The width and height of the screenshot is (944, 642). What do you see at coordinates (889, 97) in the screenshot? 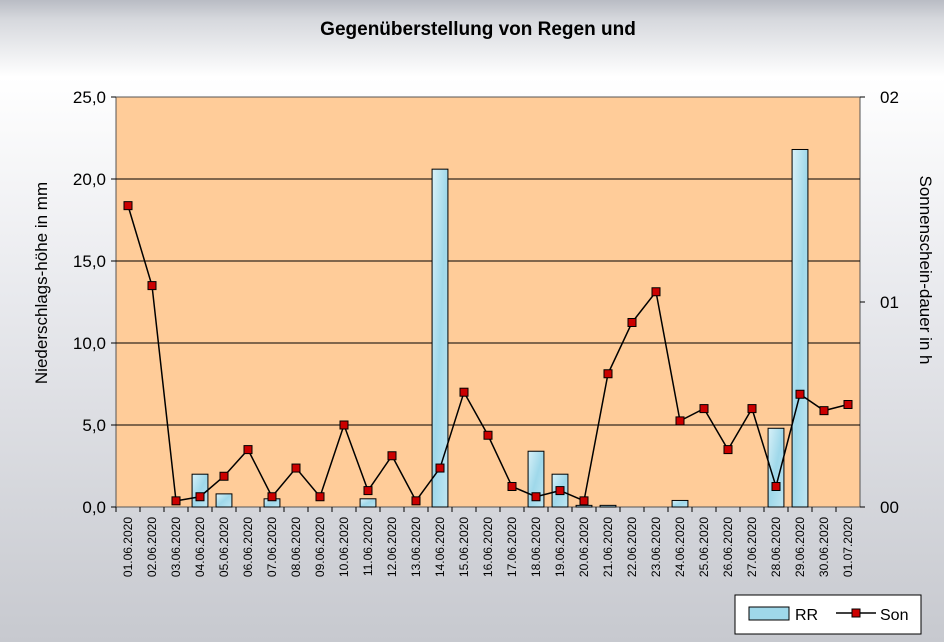
I see `right-tick-label: 02` at bounding box center [889, 97].